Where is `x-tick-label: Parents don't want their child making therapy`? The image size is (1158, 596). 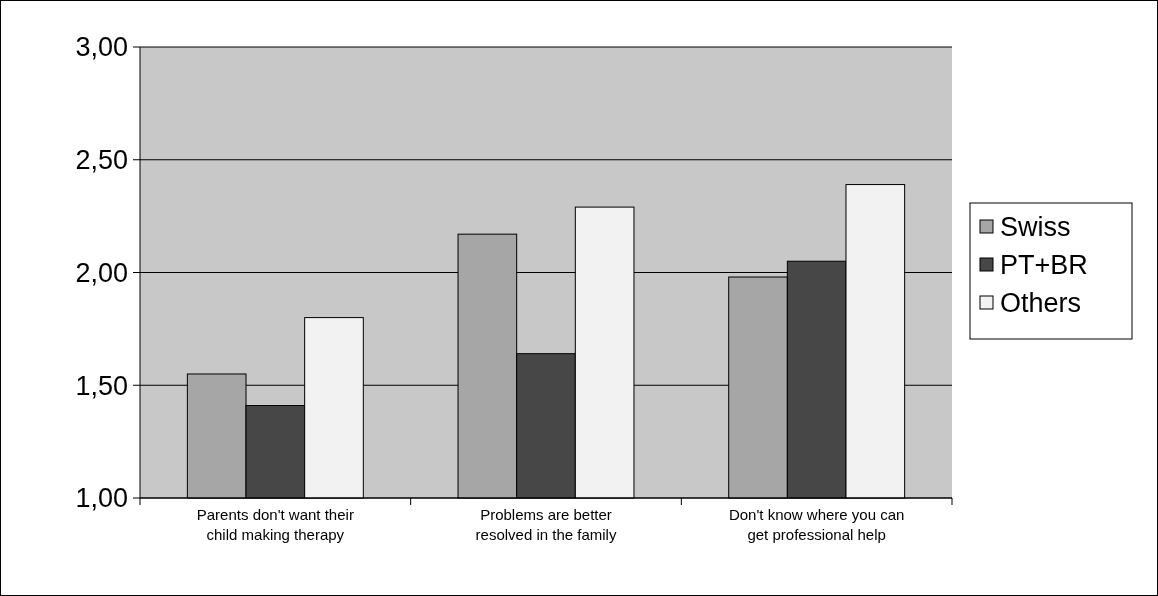 x-tick-label: Parents don't want their child making therapy is located at coordinates (275, 524).